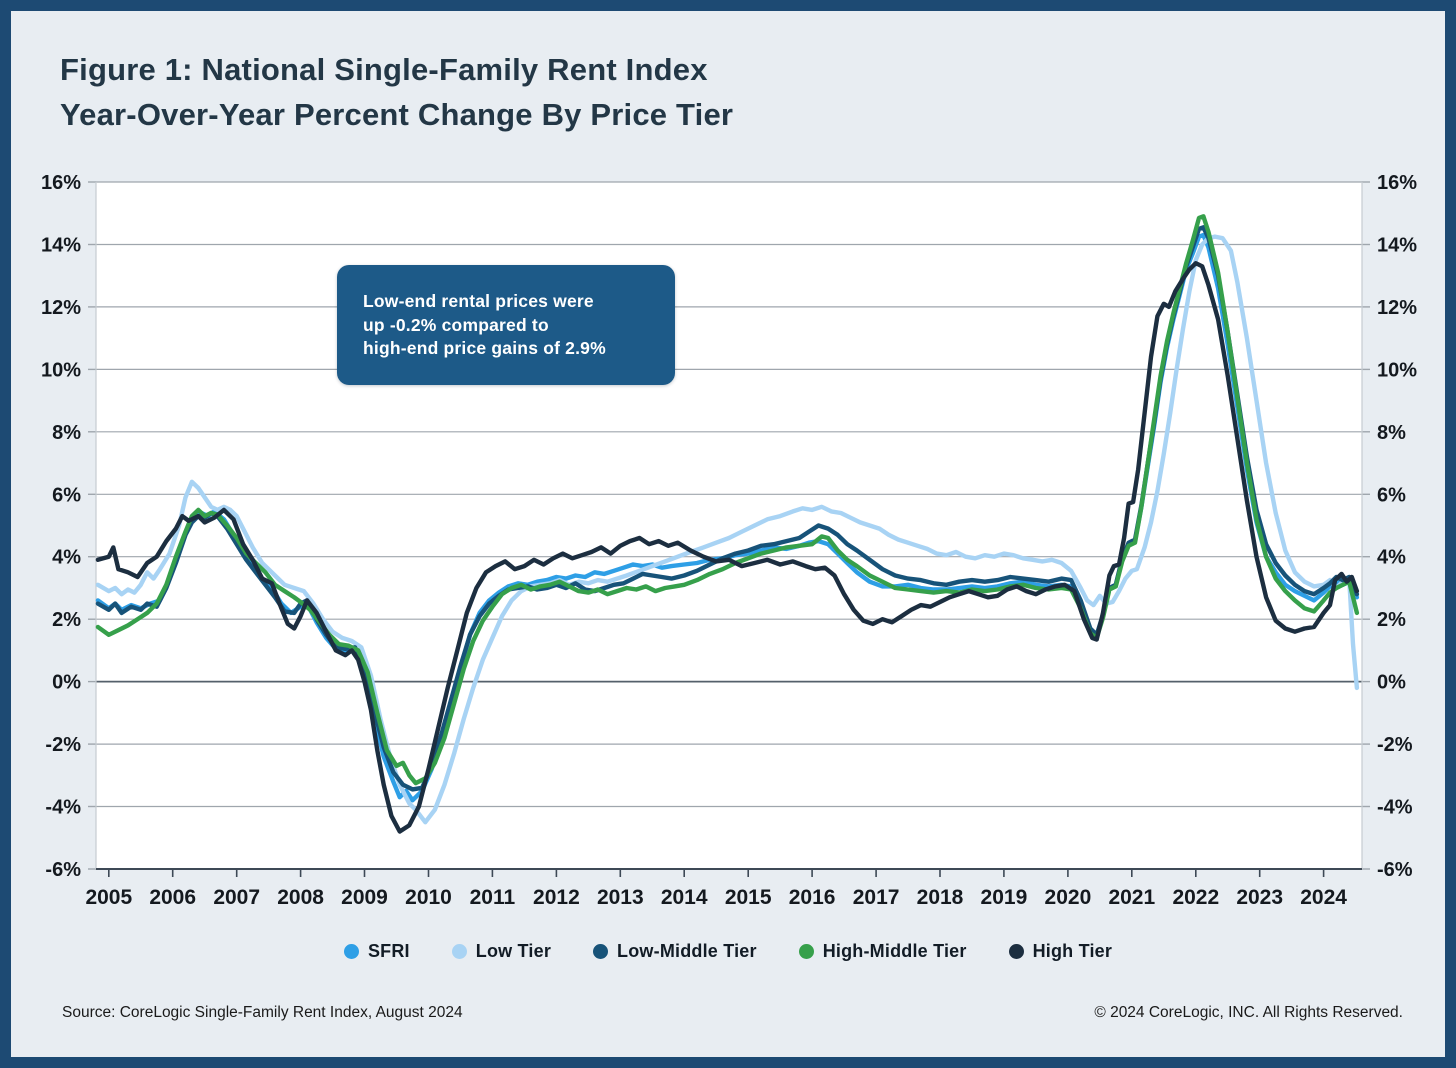  Describe the element at coordinates (684, 897) in the screenshot. I see `x-axis-label: 2014` at that location.